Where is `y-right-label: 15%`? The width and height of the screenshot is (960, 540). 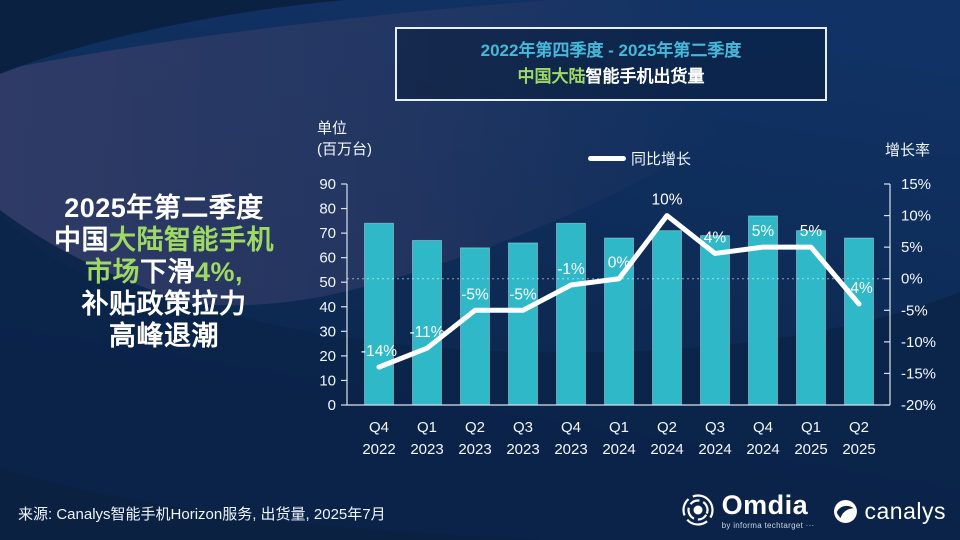 y-right-label: 15% is located at coordinates (916, 184).